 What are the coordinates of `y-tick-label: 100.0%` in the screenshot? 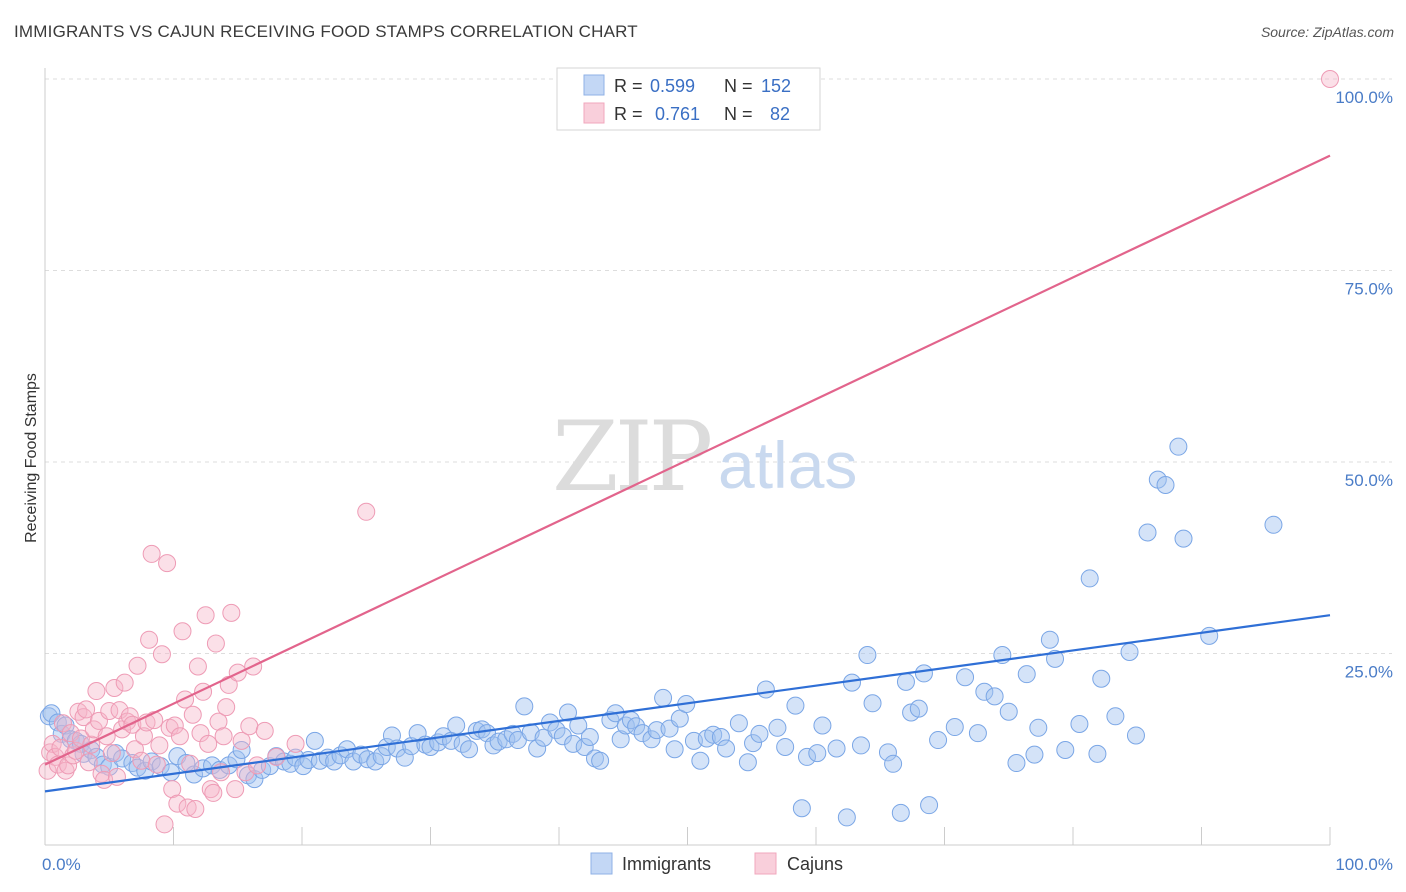 It's located at (1364, 97).